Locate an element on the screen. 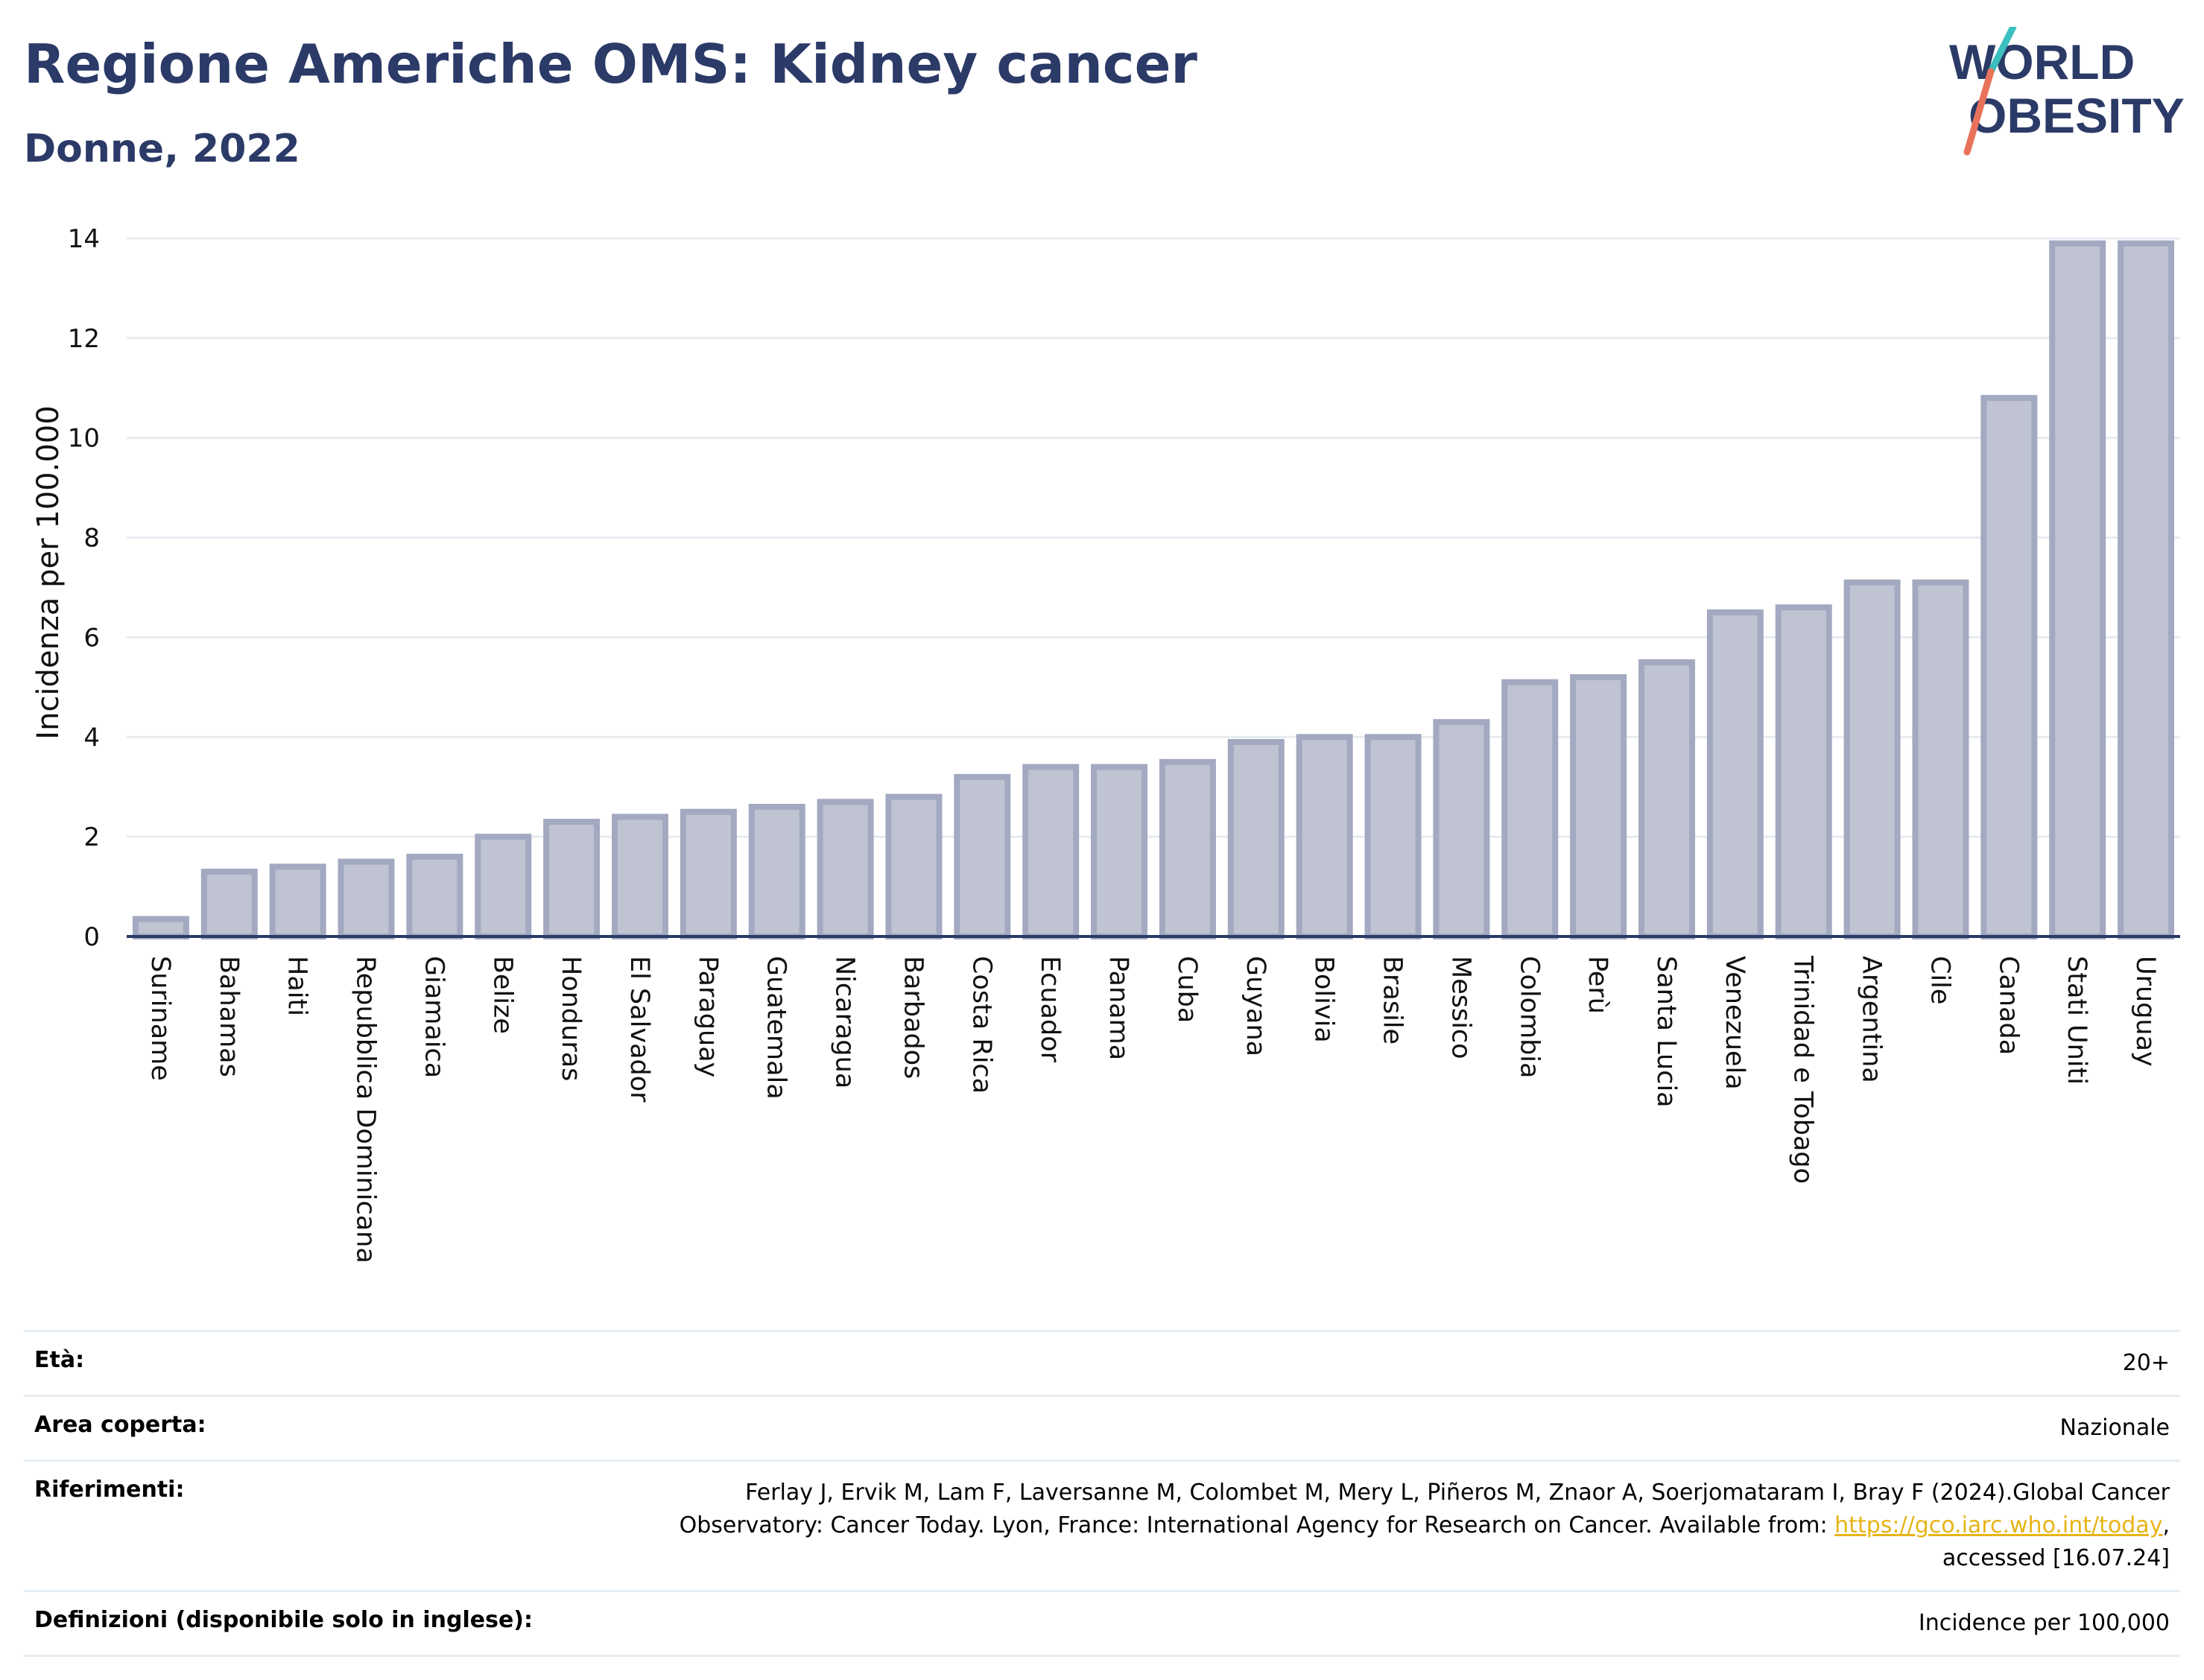 The image size is (2204, 1680). x-tick-label: Bolivia is located at coordinates (1324, 999).